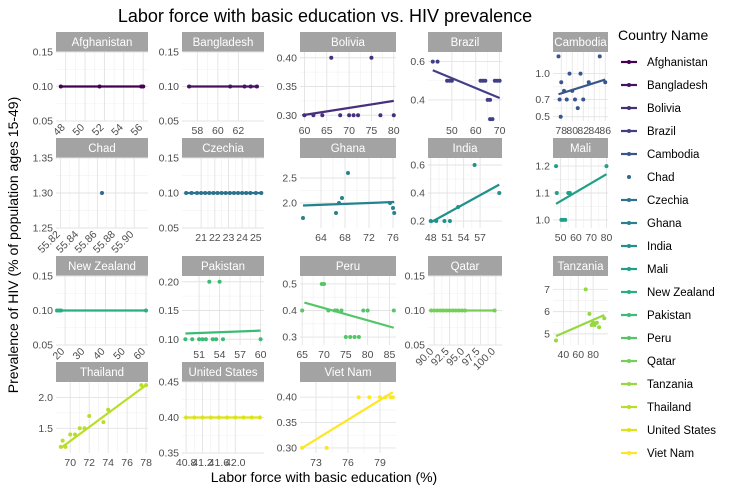  What do you see at coordinates (547, 290) in the screenshot?
I see `y-tick-label: 7` at bounding box center [547, 290].